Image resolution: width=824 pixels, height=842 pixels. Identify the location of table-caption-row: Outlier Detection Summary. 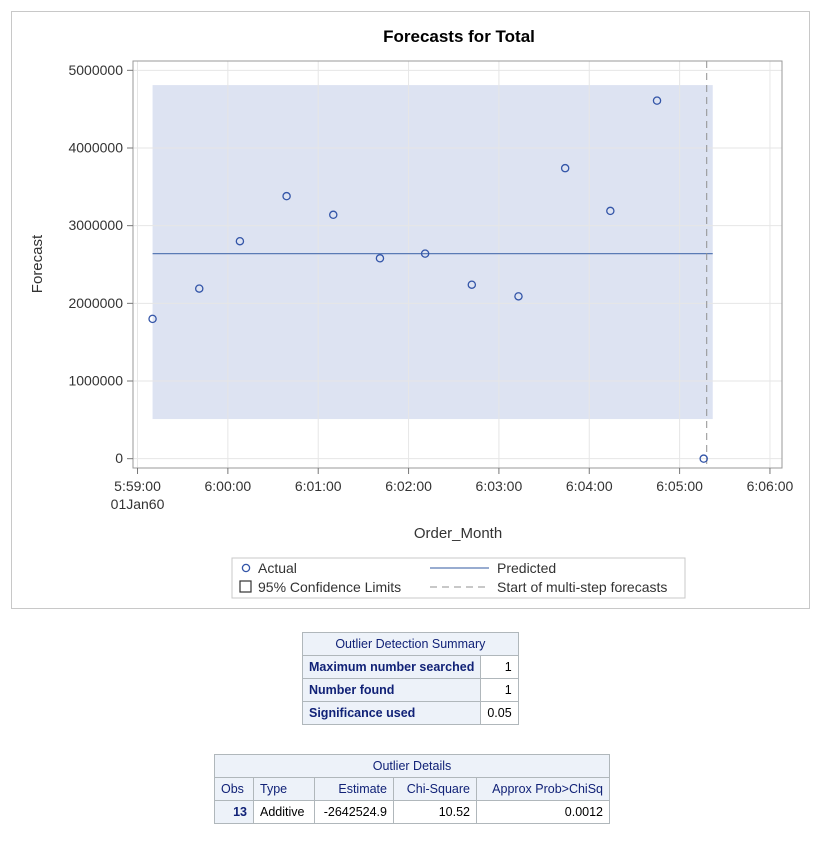
(410, 644).